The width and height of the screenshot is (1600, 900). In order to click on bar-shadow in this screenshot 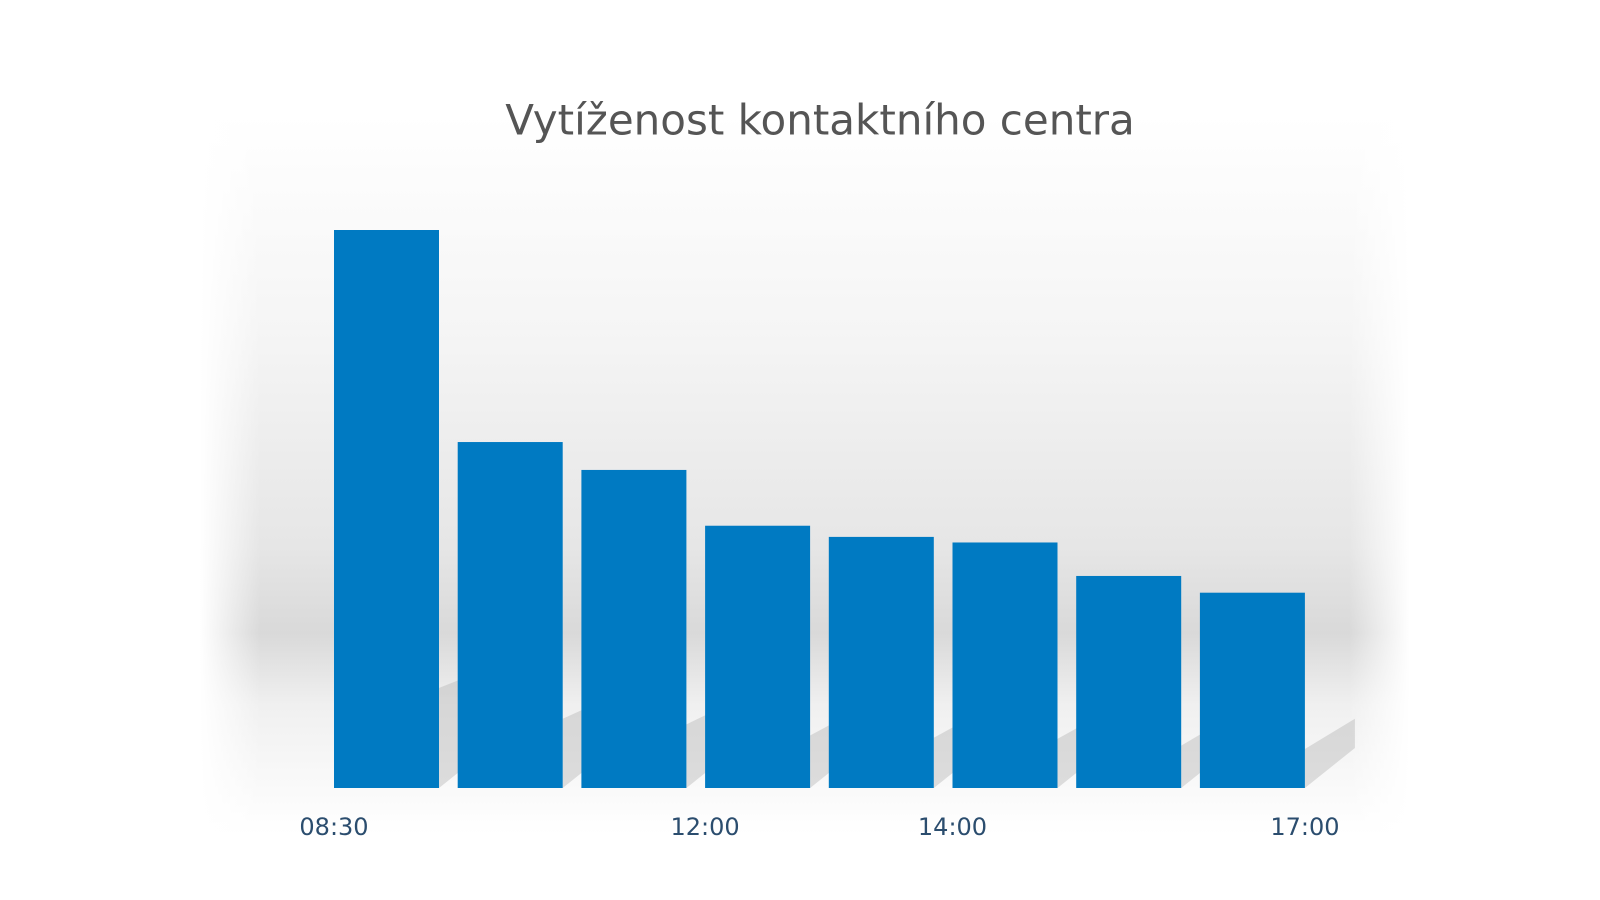, I will do `click(1329, 753)`.